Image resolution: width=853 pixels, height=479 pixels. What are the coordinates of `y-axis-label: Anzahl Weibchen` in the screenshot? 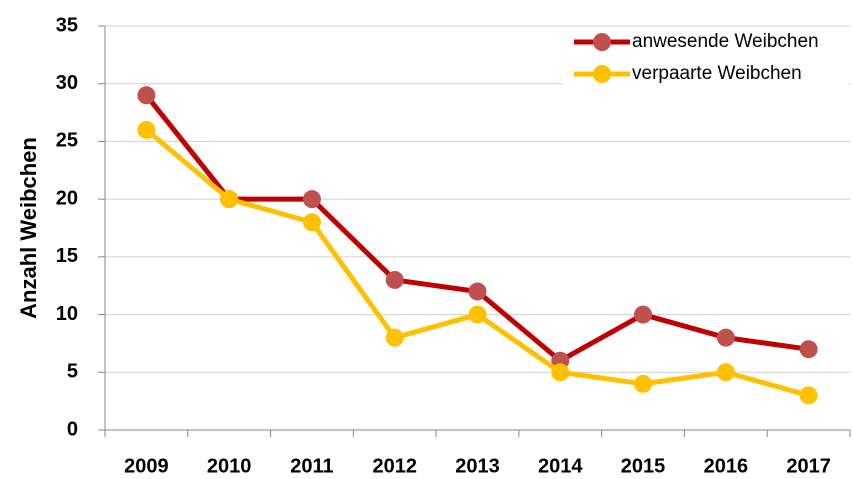 It's located at (28, 228).